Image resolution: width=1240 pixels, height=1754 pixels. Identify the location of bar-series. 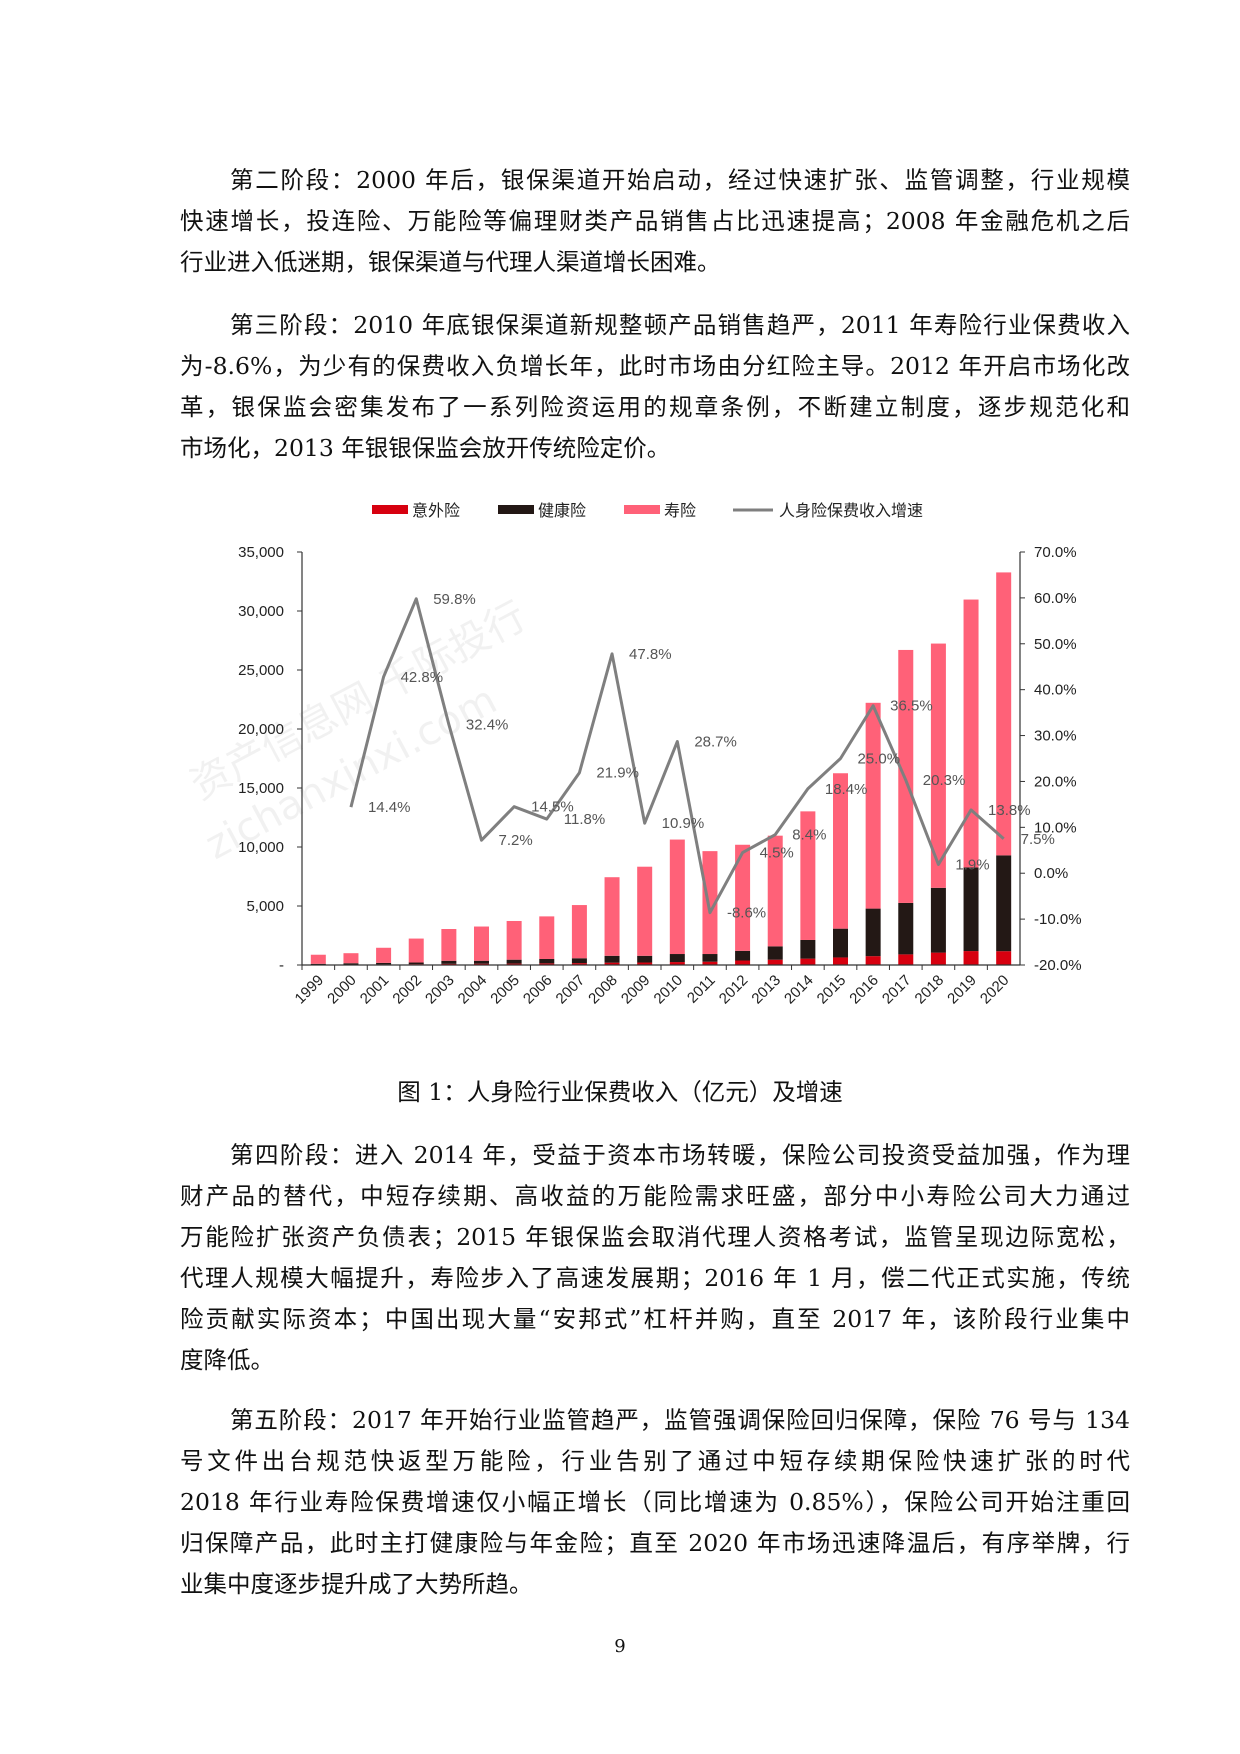
(661, 768).